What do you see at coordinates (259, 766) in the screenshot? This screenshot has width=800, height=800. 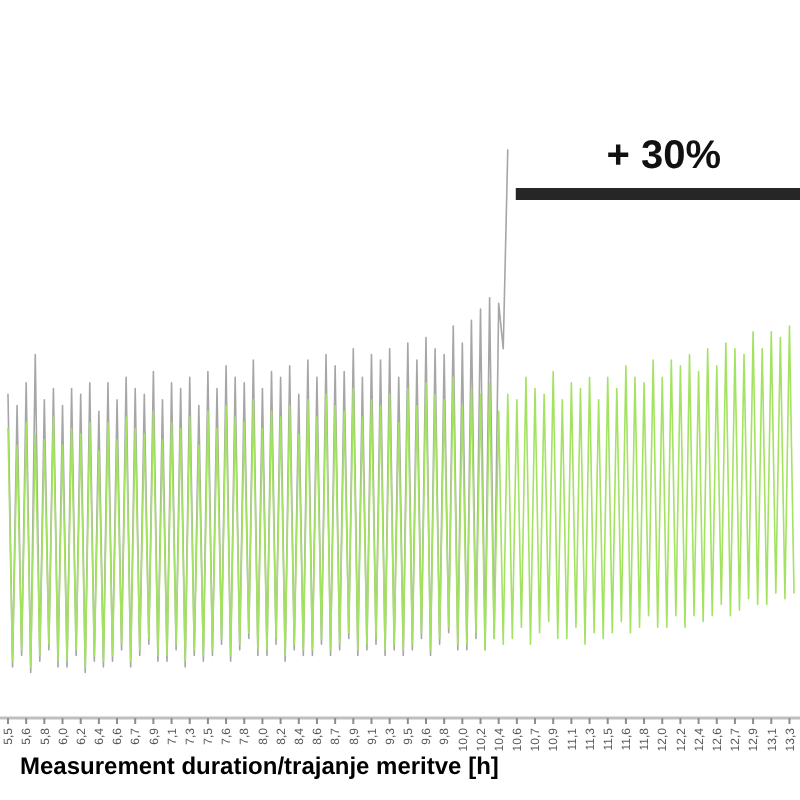 I see `x-axis-title: Measurement duration/trajanje meritve [h]` at bounding box center [259, 766].